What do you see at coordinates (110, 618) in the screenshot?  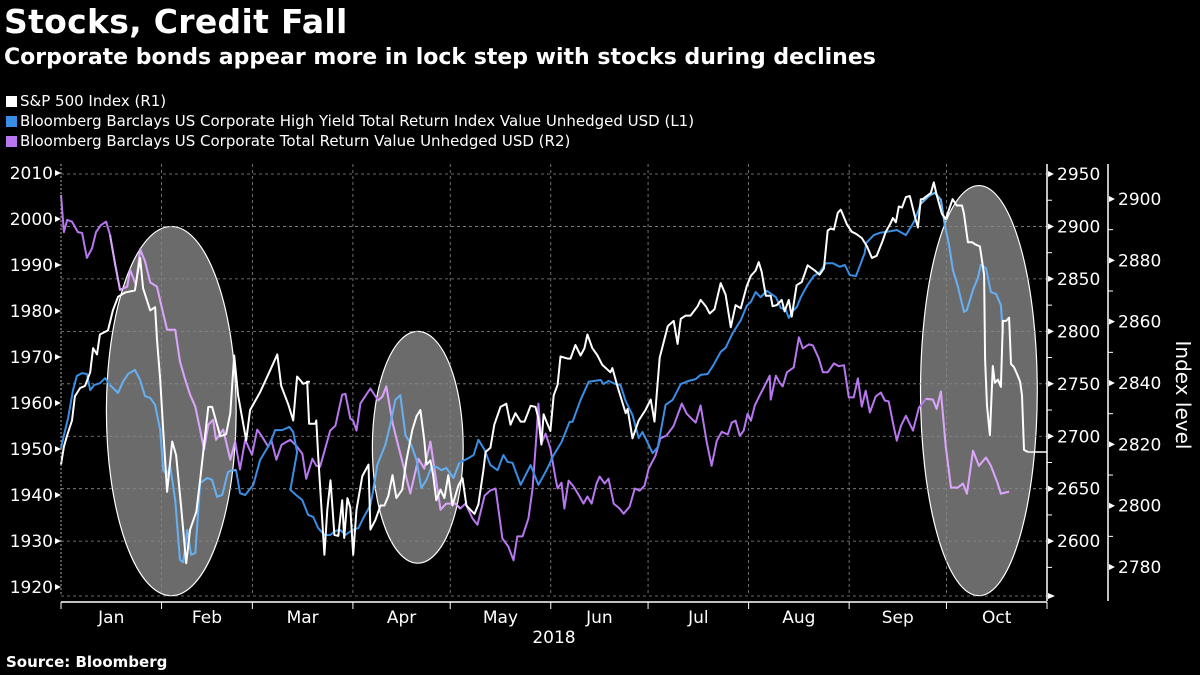 I see `x-tick-label: Jan` at bounding box center [110, 618].